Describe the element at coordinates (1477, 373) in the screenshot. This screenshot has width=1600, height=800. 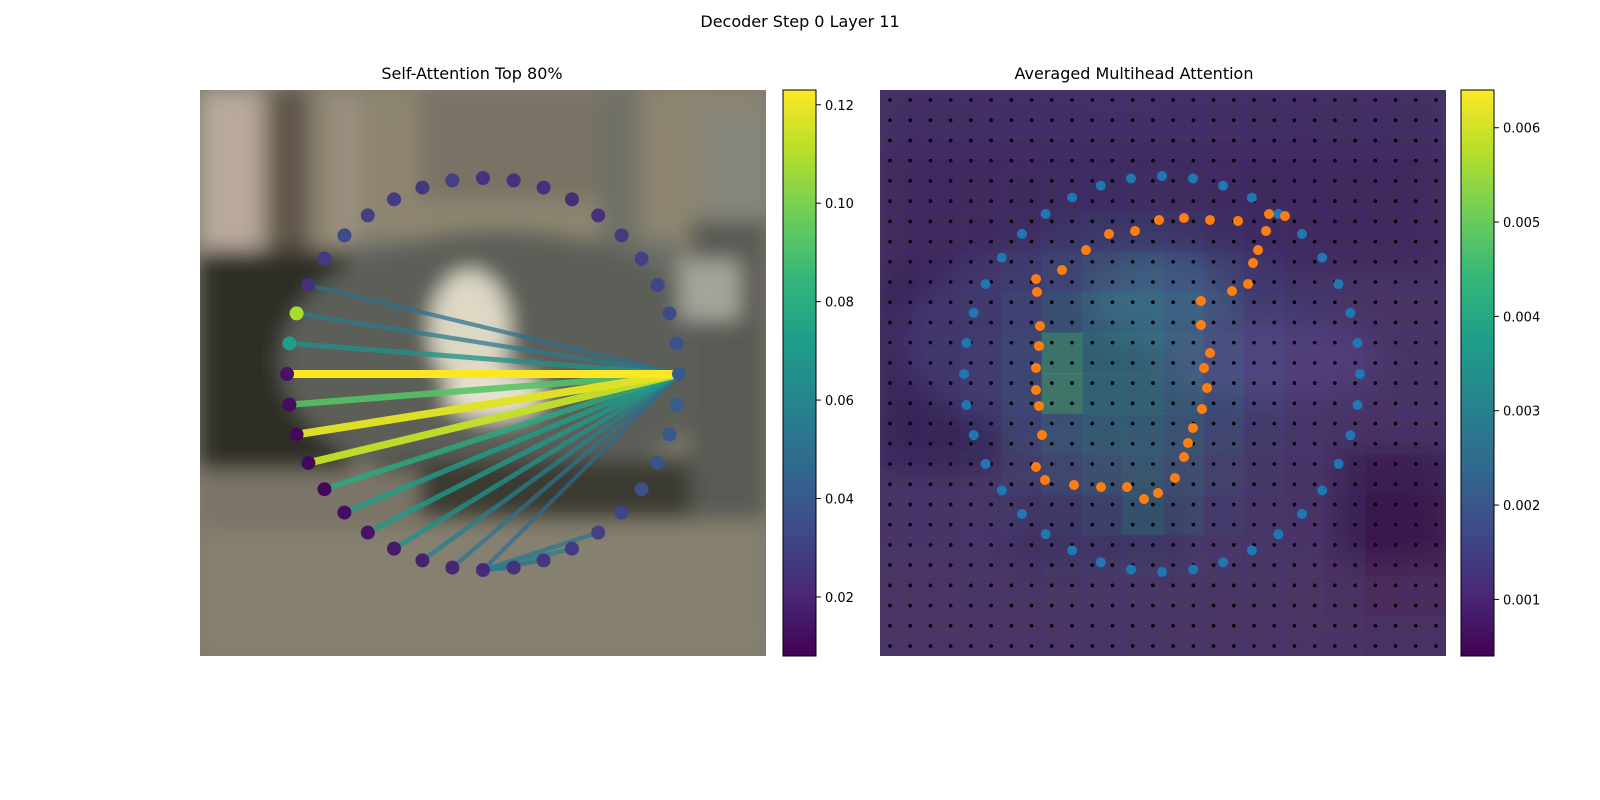
I see `right-colorbar` at that location.